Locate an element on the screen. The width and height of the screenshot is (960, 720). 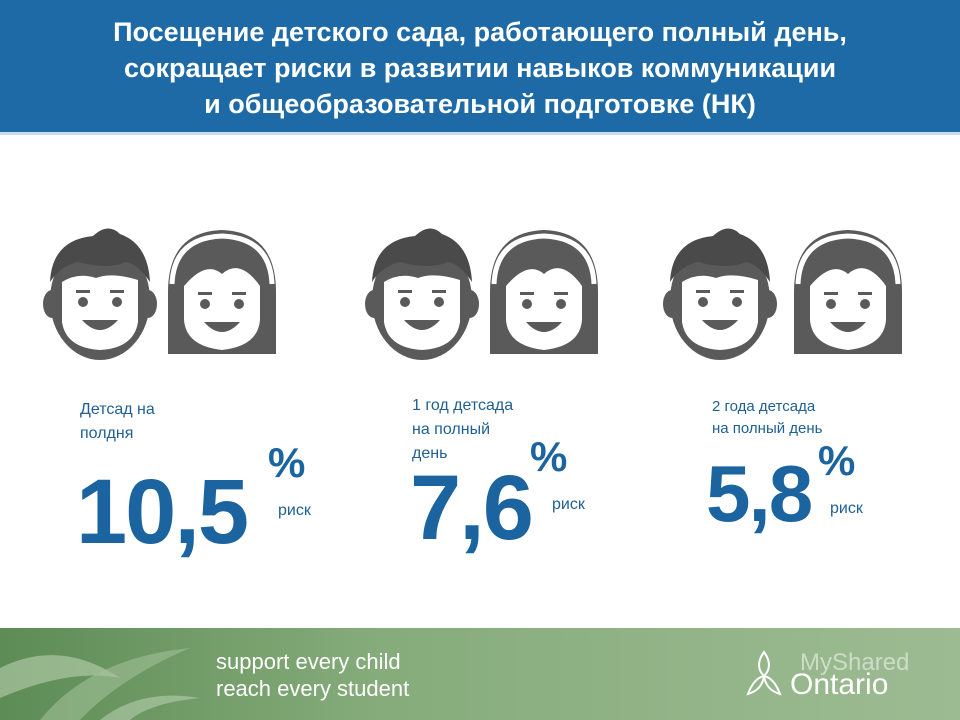
caption-line: 2 года детсада is located at coordinates (764, 406).